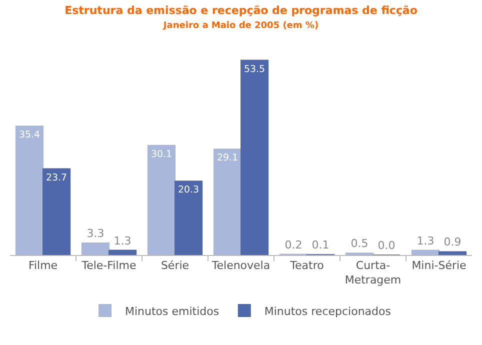 The height and width of the screenshot is (345, 482). Describe the element at coordinates (175, 265) in the screenshot. I see `x-tick-label: Série` at that location.